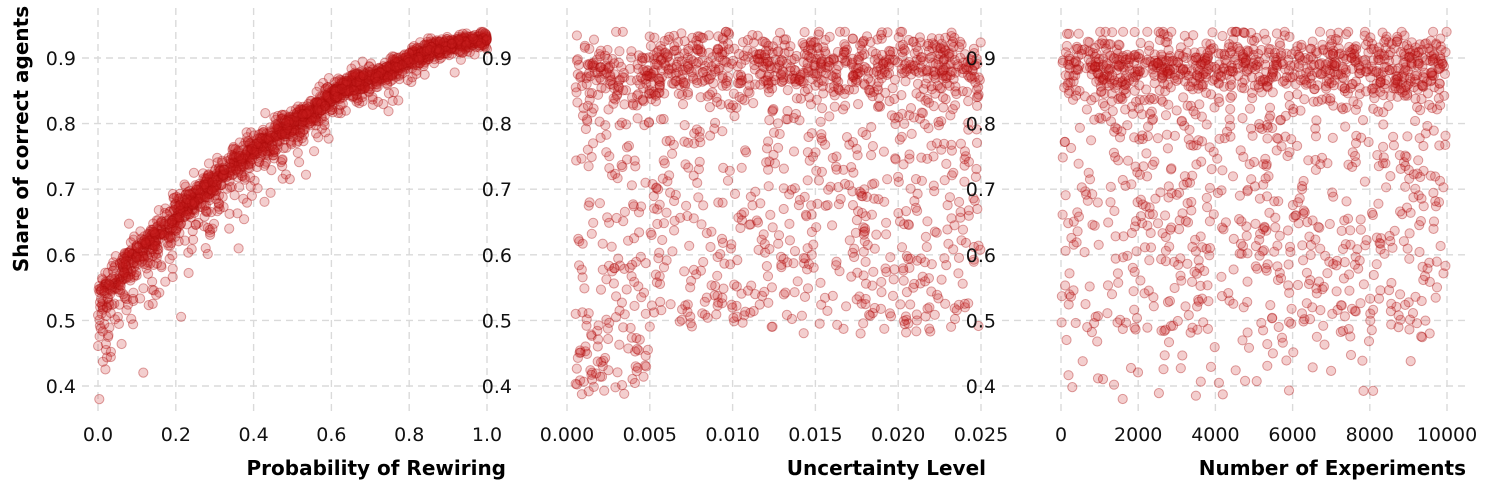 Image resolution: width=1487 pixels, height=494 pixels. What do you see at coordinates (331, 435) in the screenshot?
I see `x-tick-label: 0.6` at bounding box center [331, 435].